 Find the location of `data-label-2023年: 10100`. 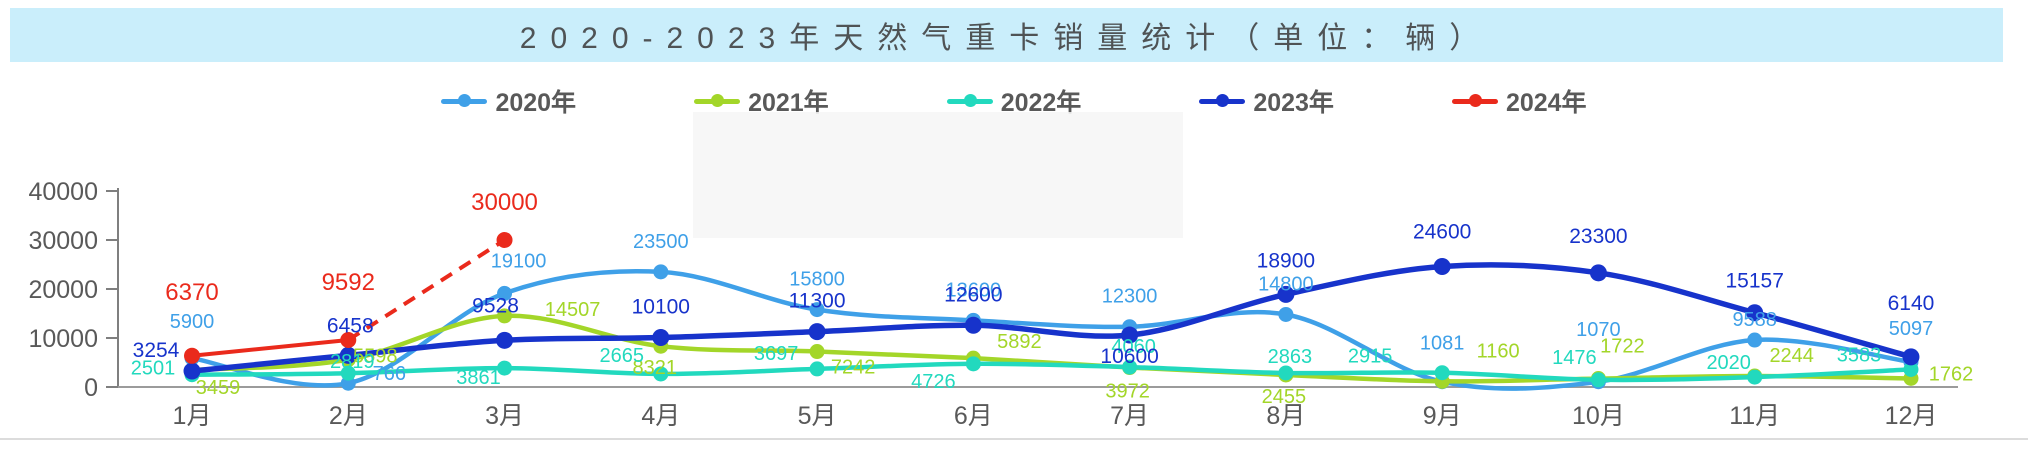

data-label-2023年: 10100 is located at coordinates (661, 307).